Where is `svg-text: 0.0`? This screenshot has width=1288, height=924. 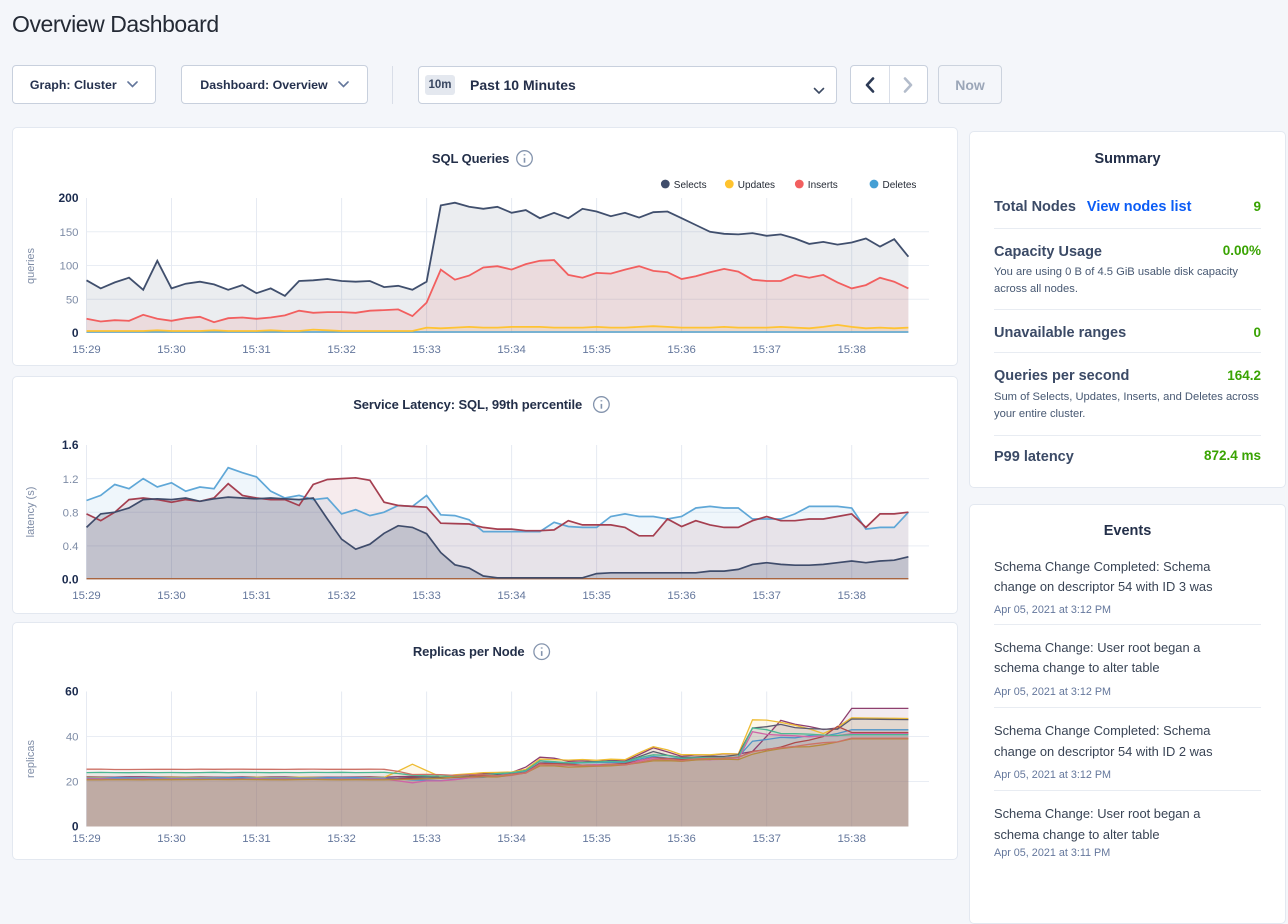
svg-text: 0.0 is located at coordinates (70, 580).